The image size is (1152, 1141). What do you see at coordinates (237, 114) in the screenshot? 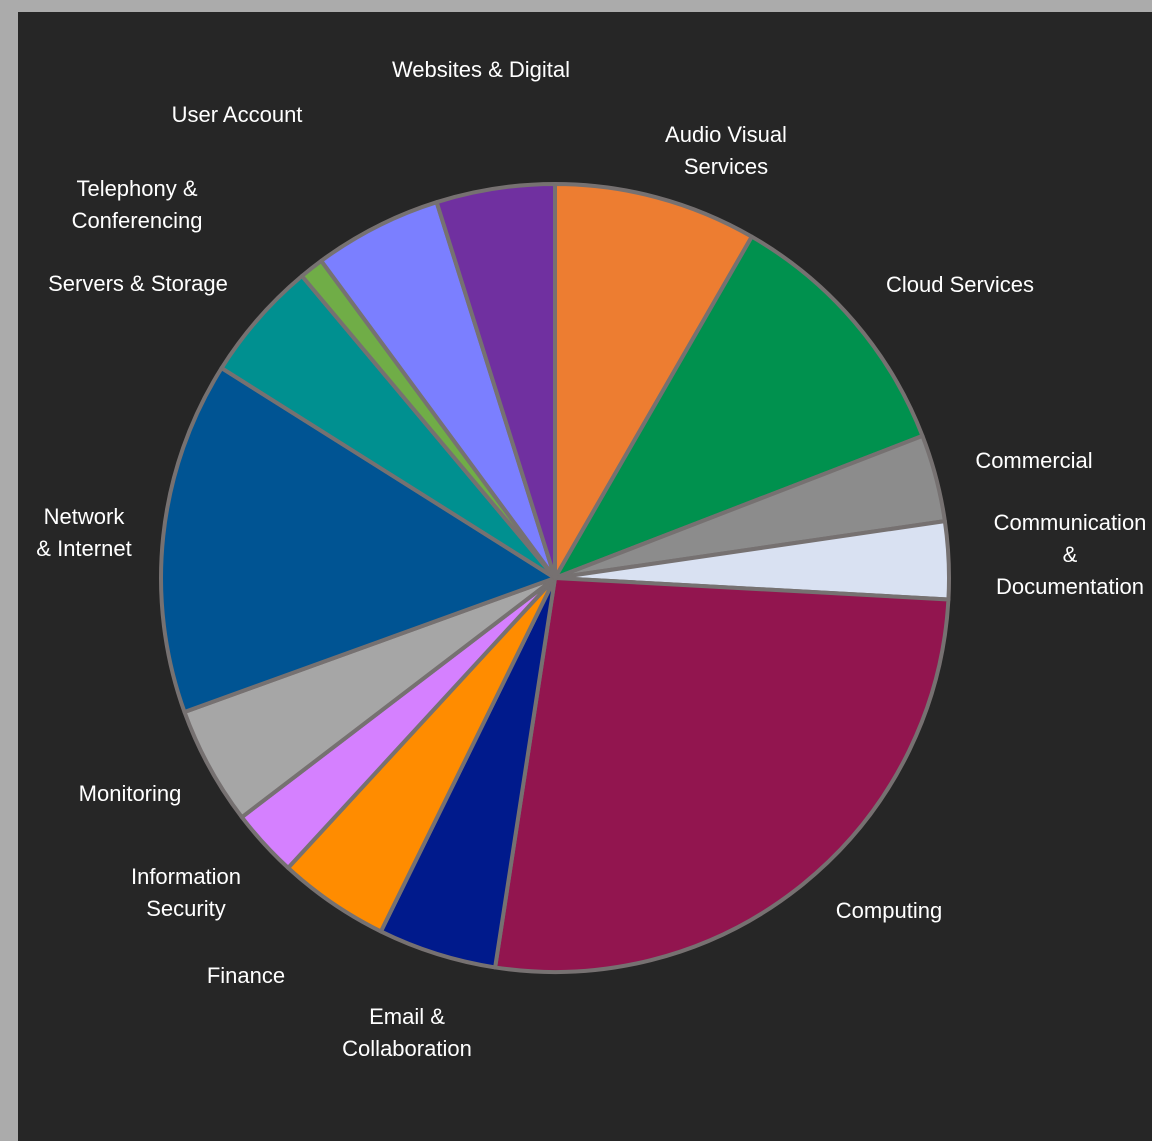
I see `slice-label-user-account: User Account` at bounding box center [237, 114].